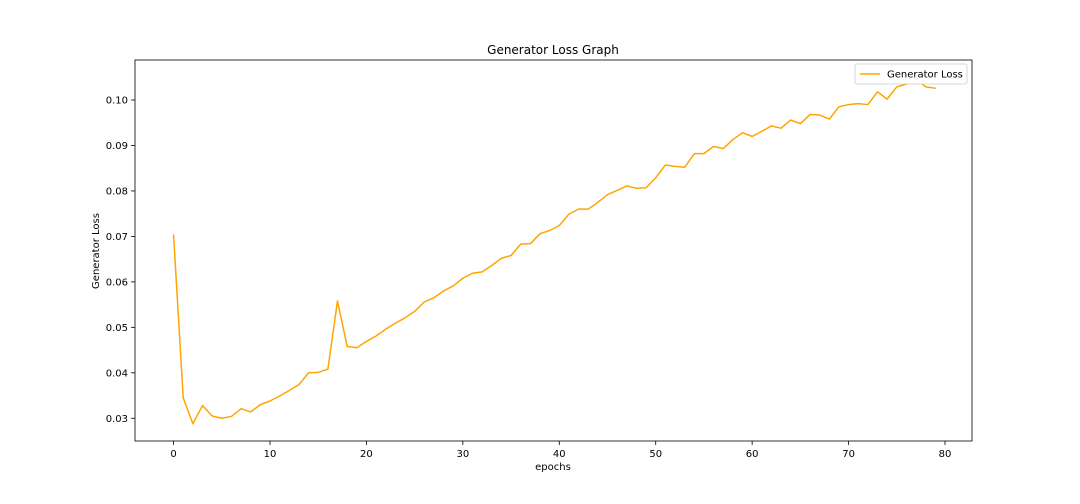 The height and width of the screenshot is (504, 1080). I want to click on x-tick-label: 20, so click(366, 454).